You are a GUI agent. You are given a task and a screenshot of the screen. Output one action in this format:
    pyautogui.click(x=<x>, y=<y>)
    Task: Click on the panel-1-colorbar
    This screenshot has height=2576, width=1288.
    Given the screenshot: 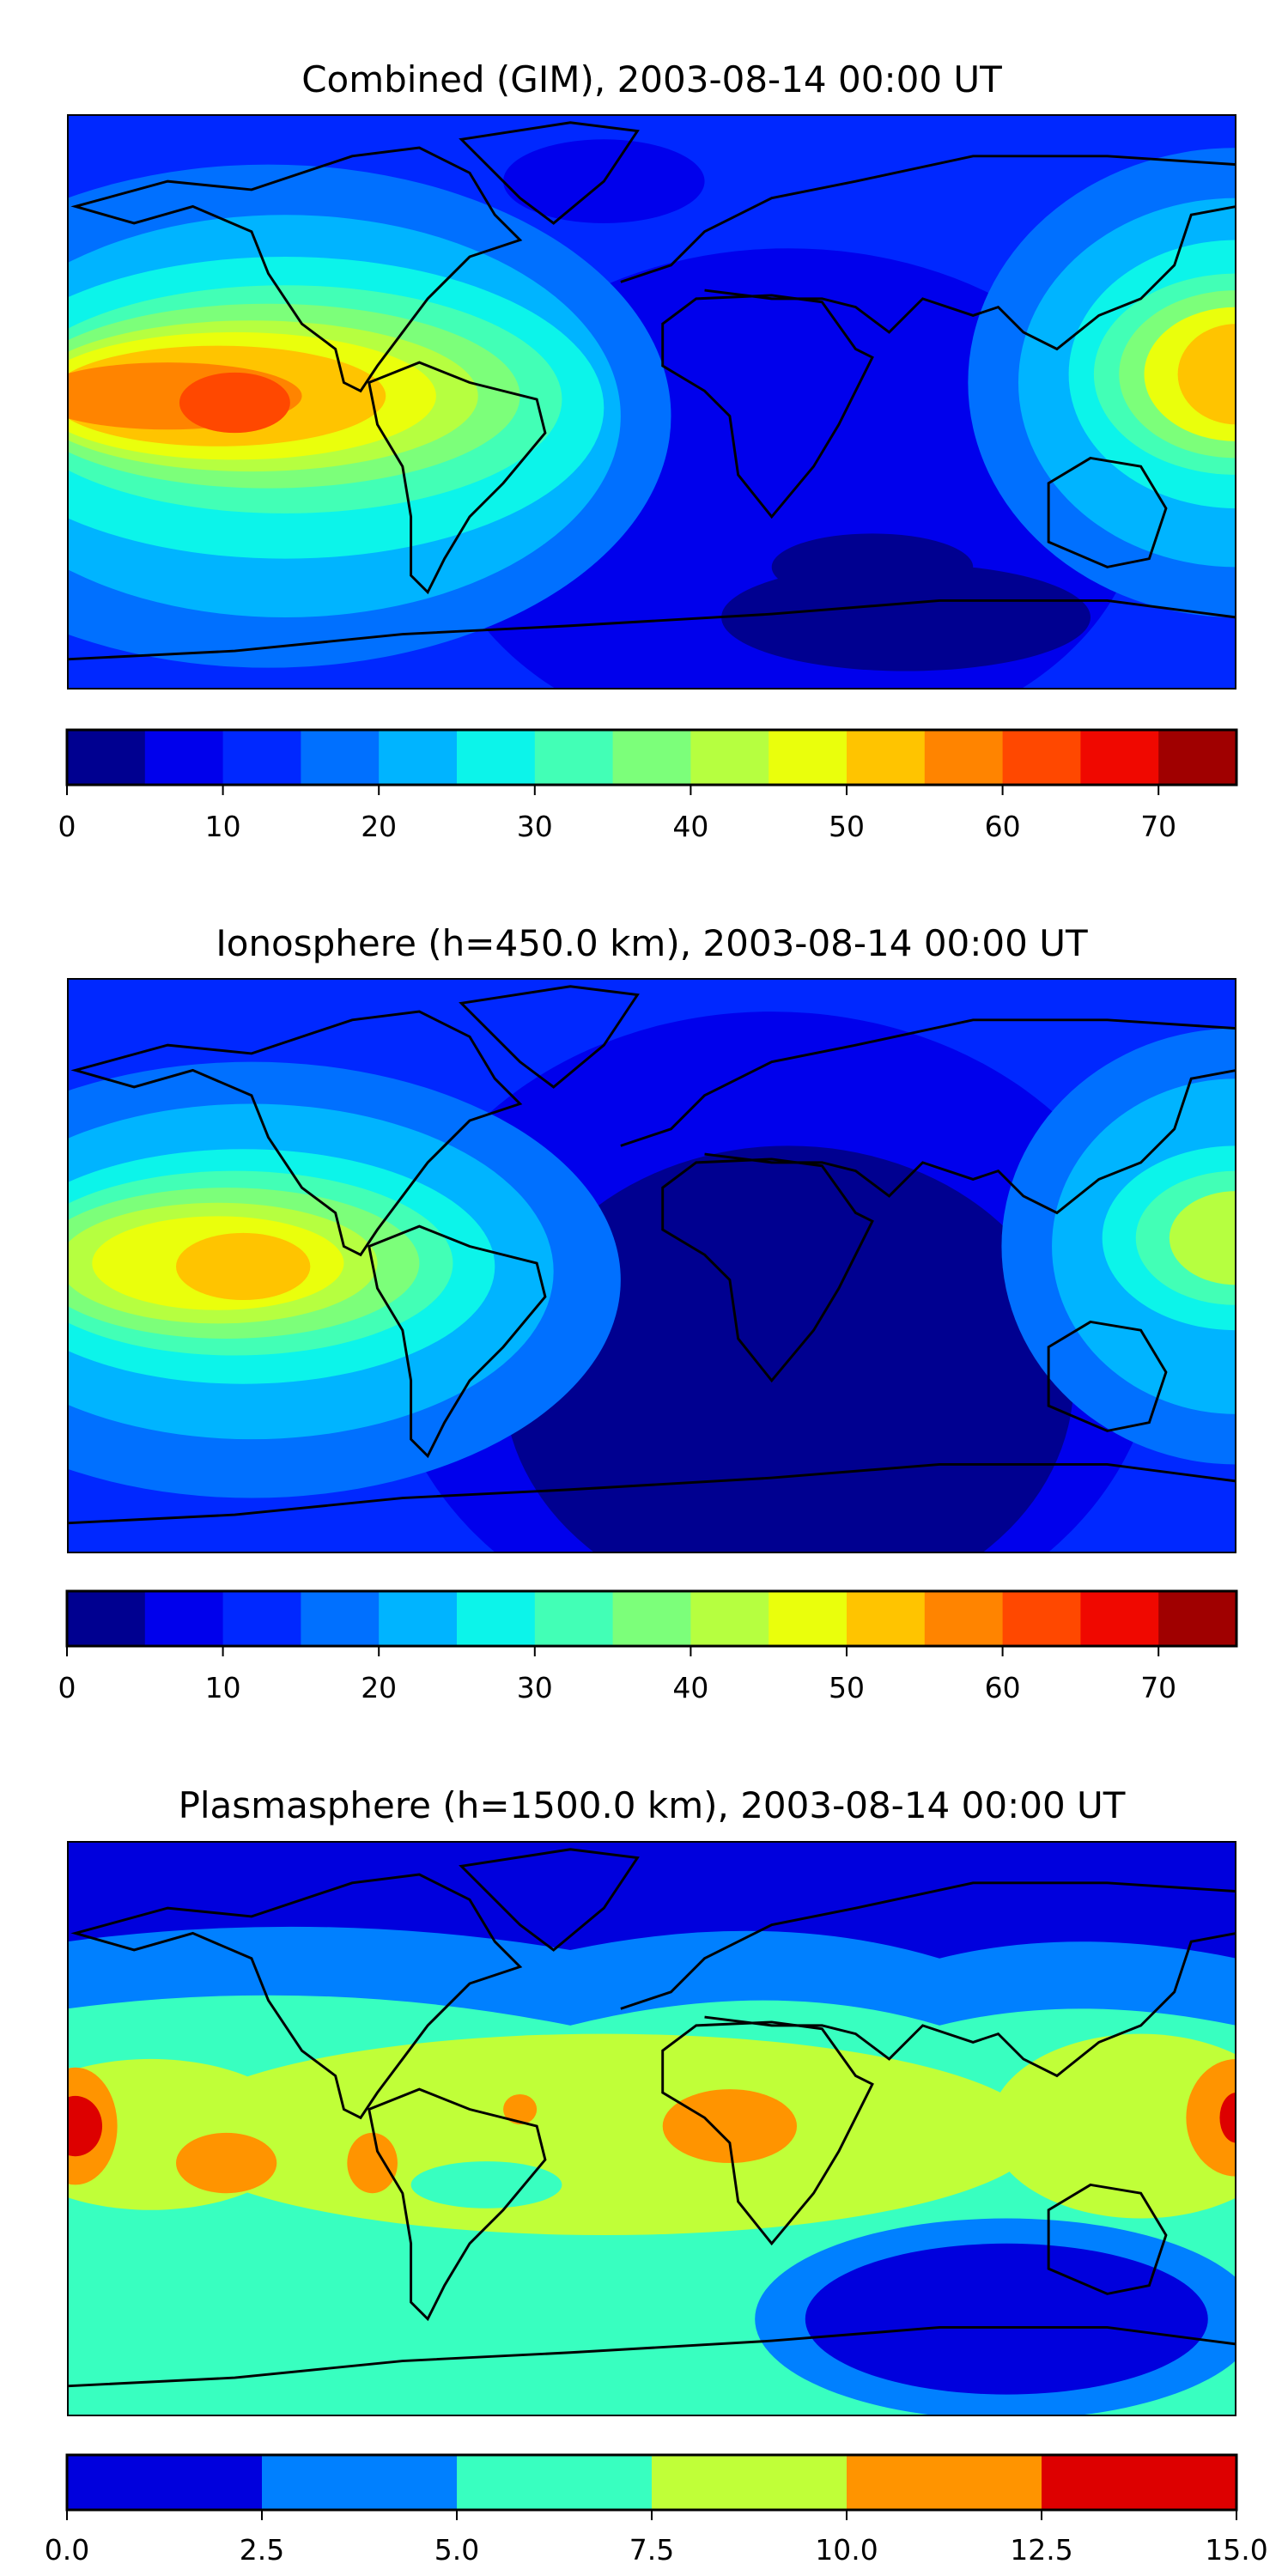 What is the action you would take?
    pyautogui.click(x=651, y=761)
    